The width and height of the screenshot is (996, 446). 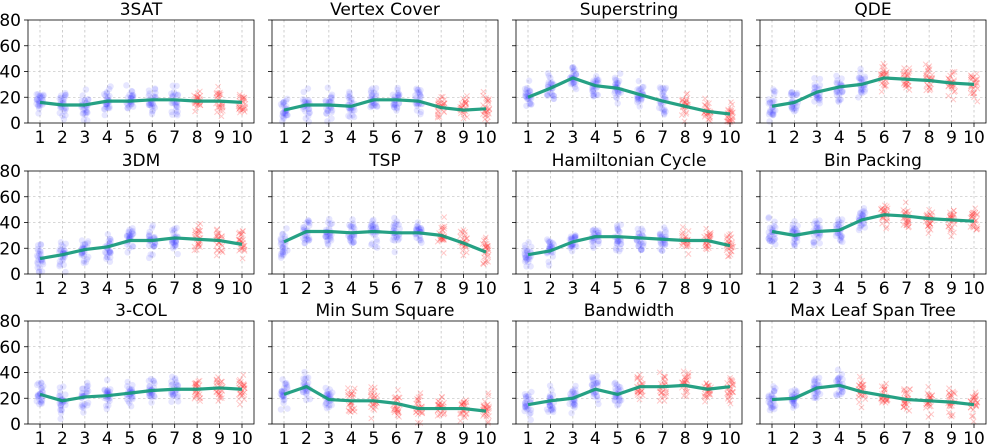 I want to click on x-tick-label: 3, so click(x=84, y=437).